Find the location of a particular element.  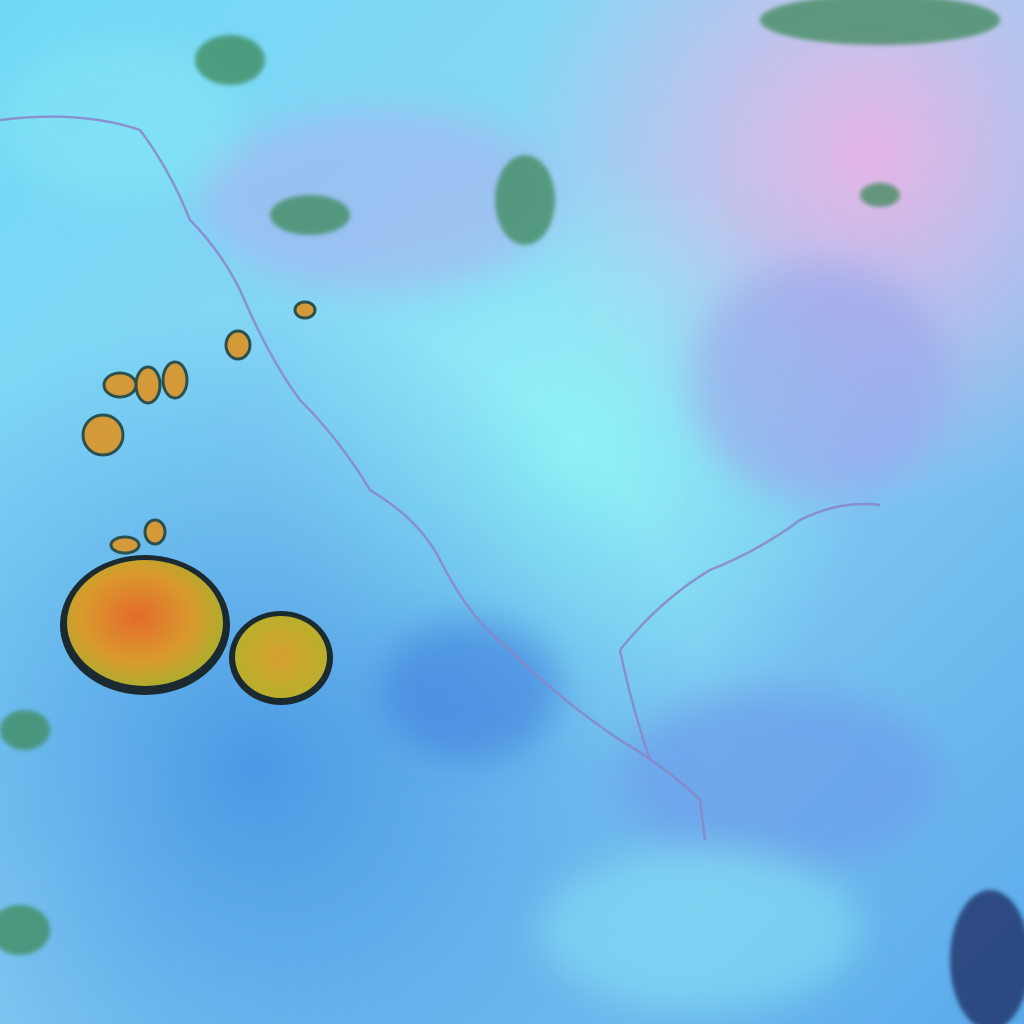

large-orange-region-west is located at coordinates (145, 625).